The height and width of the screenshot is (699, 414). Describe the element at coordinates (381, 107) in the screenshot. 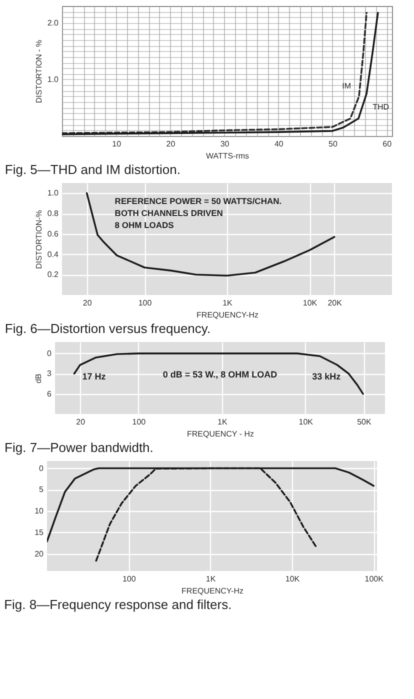

I see `series-label: THD` at that location.